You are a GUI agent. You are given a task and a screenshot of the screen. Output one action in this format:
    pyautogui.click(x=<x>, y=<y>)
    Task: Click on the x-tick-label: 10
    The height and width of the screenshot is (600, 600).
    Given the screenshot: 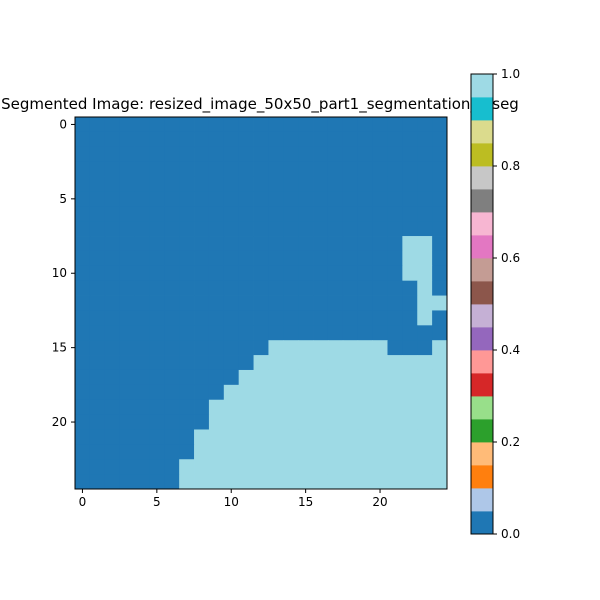 What is the action you would take?
    pyautogui.click(x=231, y=502)
    